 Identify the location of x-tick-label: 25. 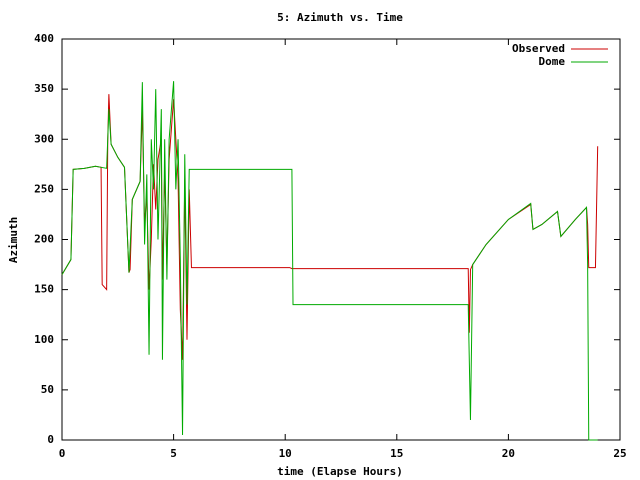
(619, 453).